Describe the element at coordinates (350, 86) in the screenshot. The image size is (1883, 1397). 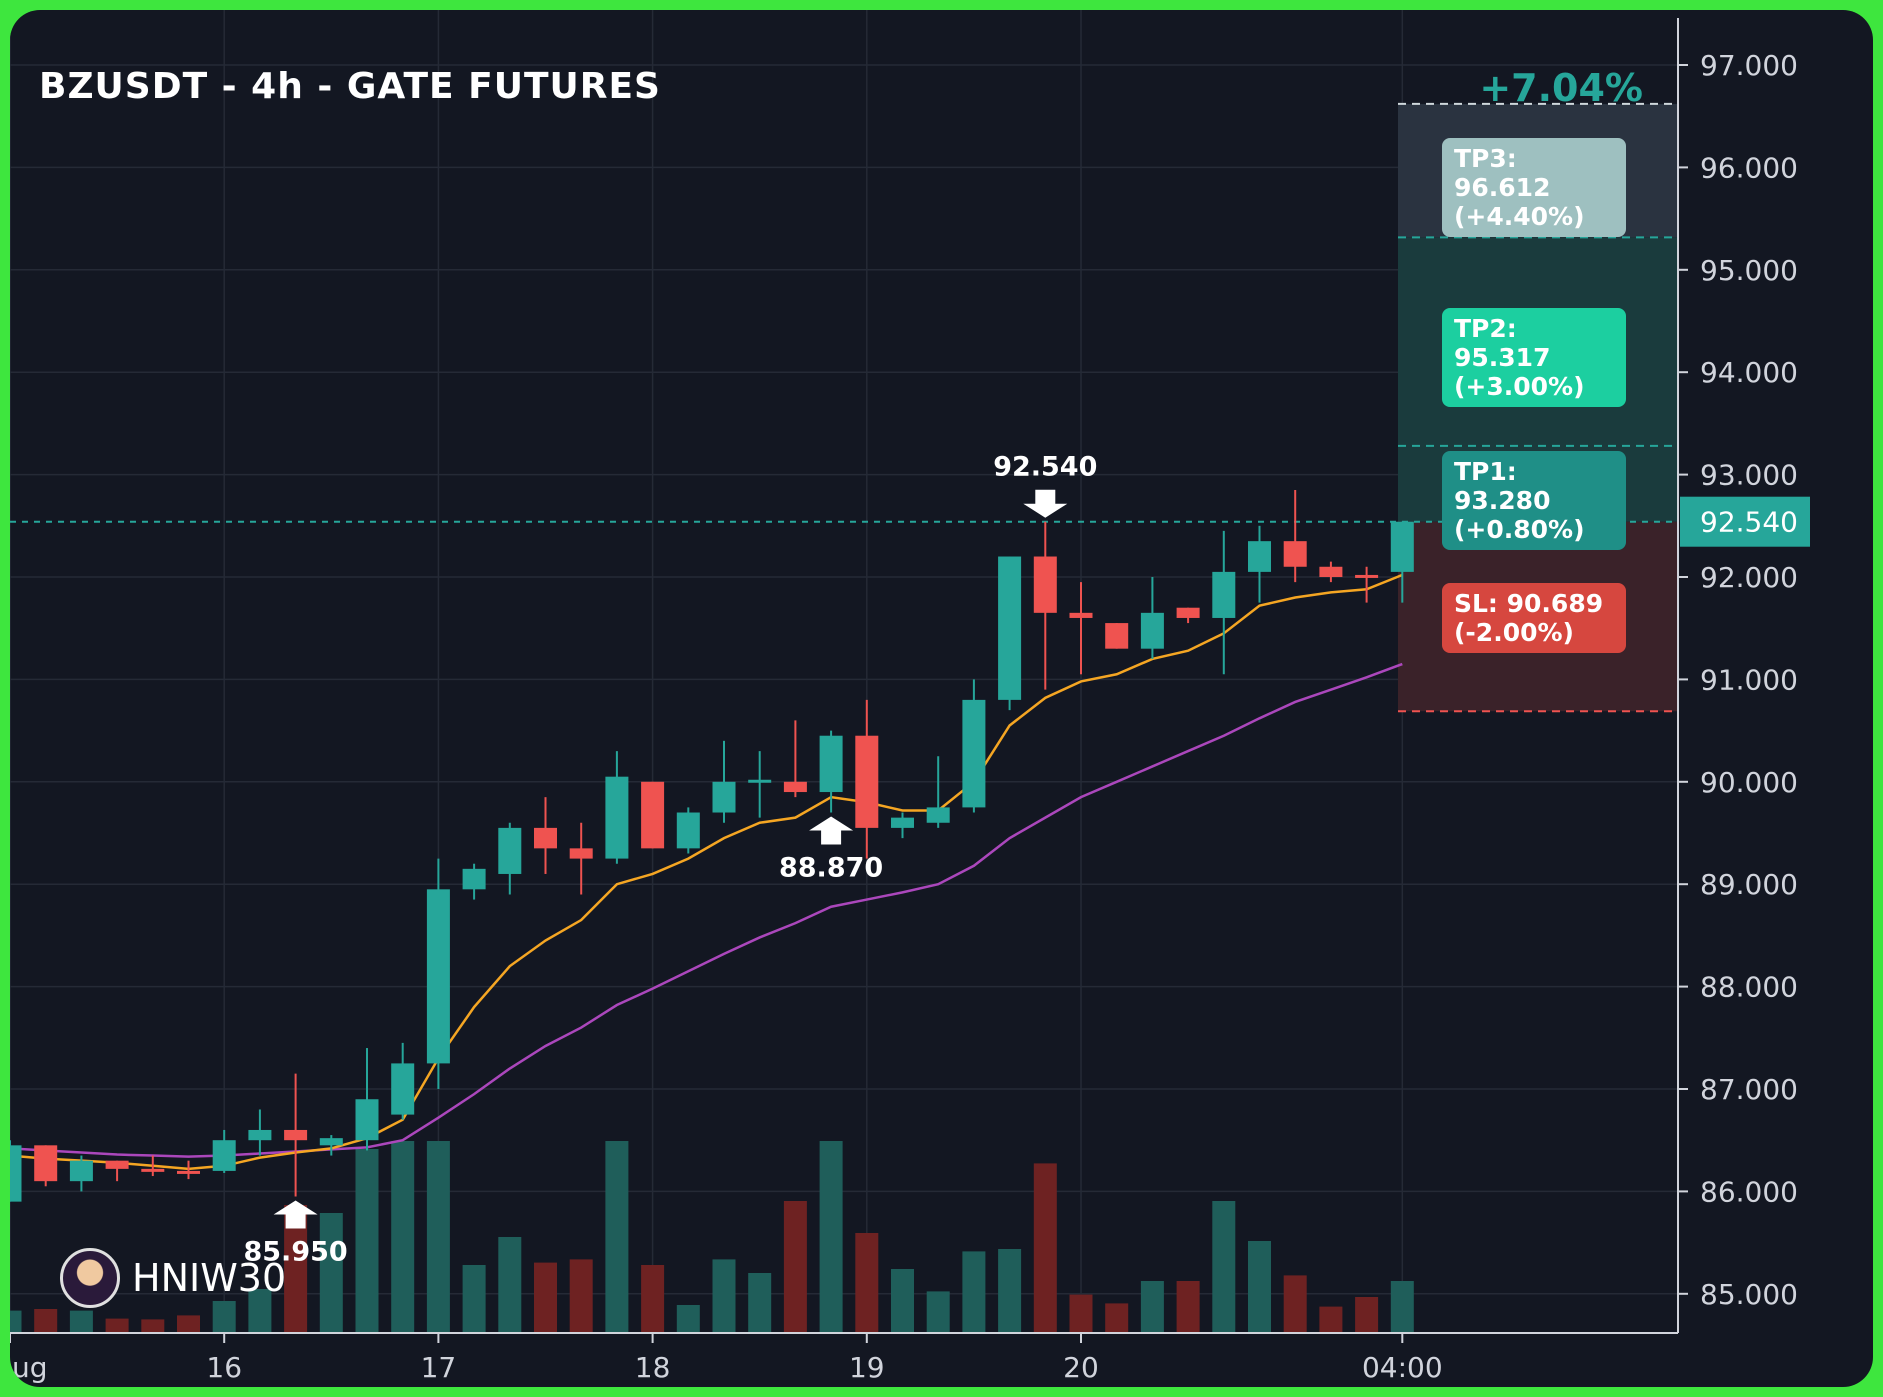
I see `chart-title: BZUSDT - 4h - GATE FUTURES` at that location.